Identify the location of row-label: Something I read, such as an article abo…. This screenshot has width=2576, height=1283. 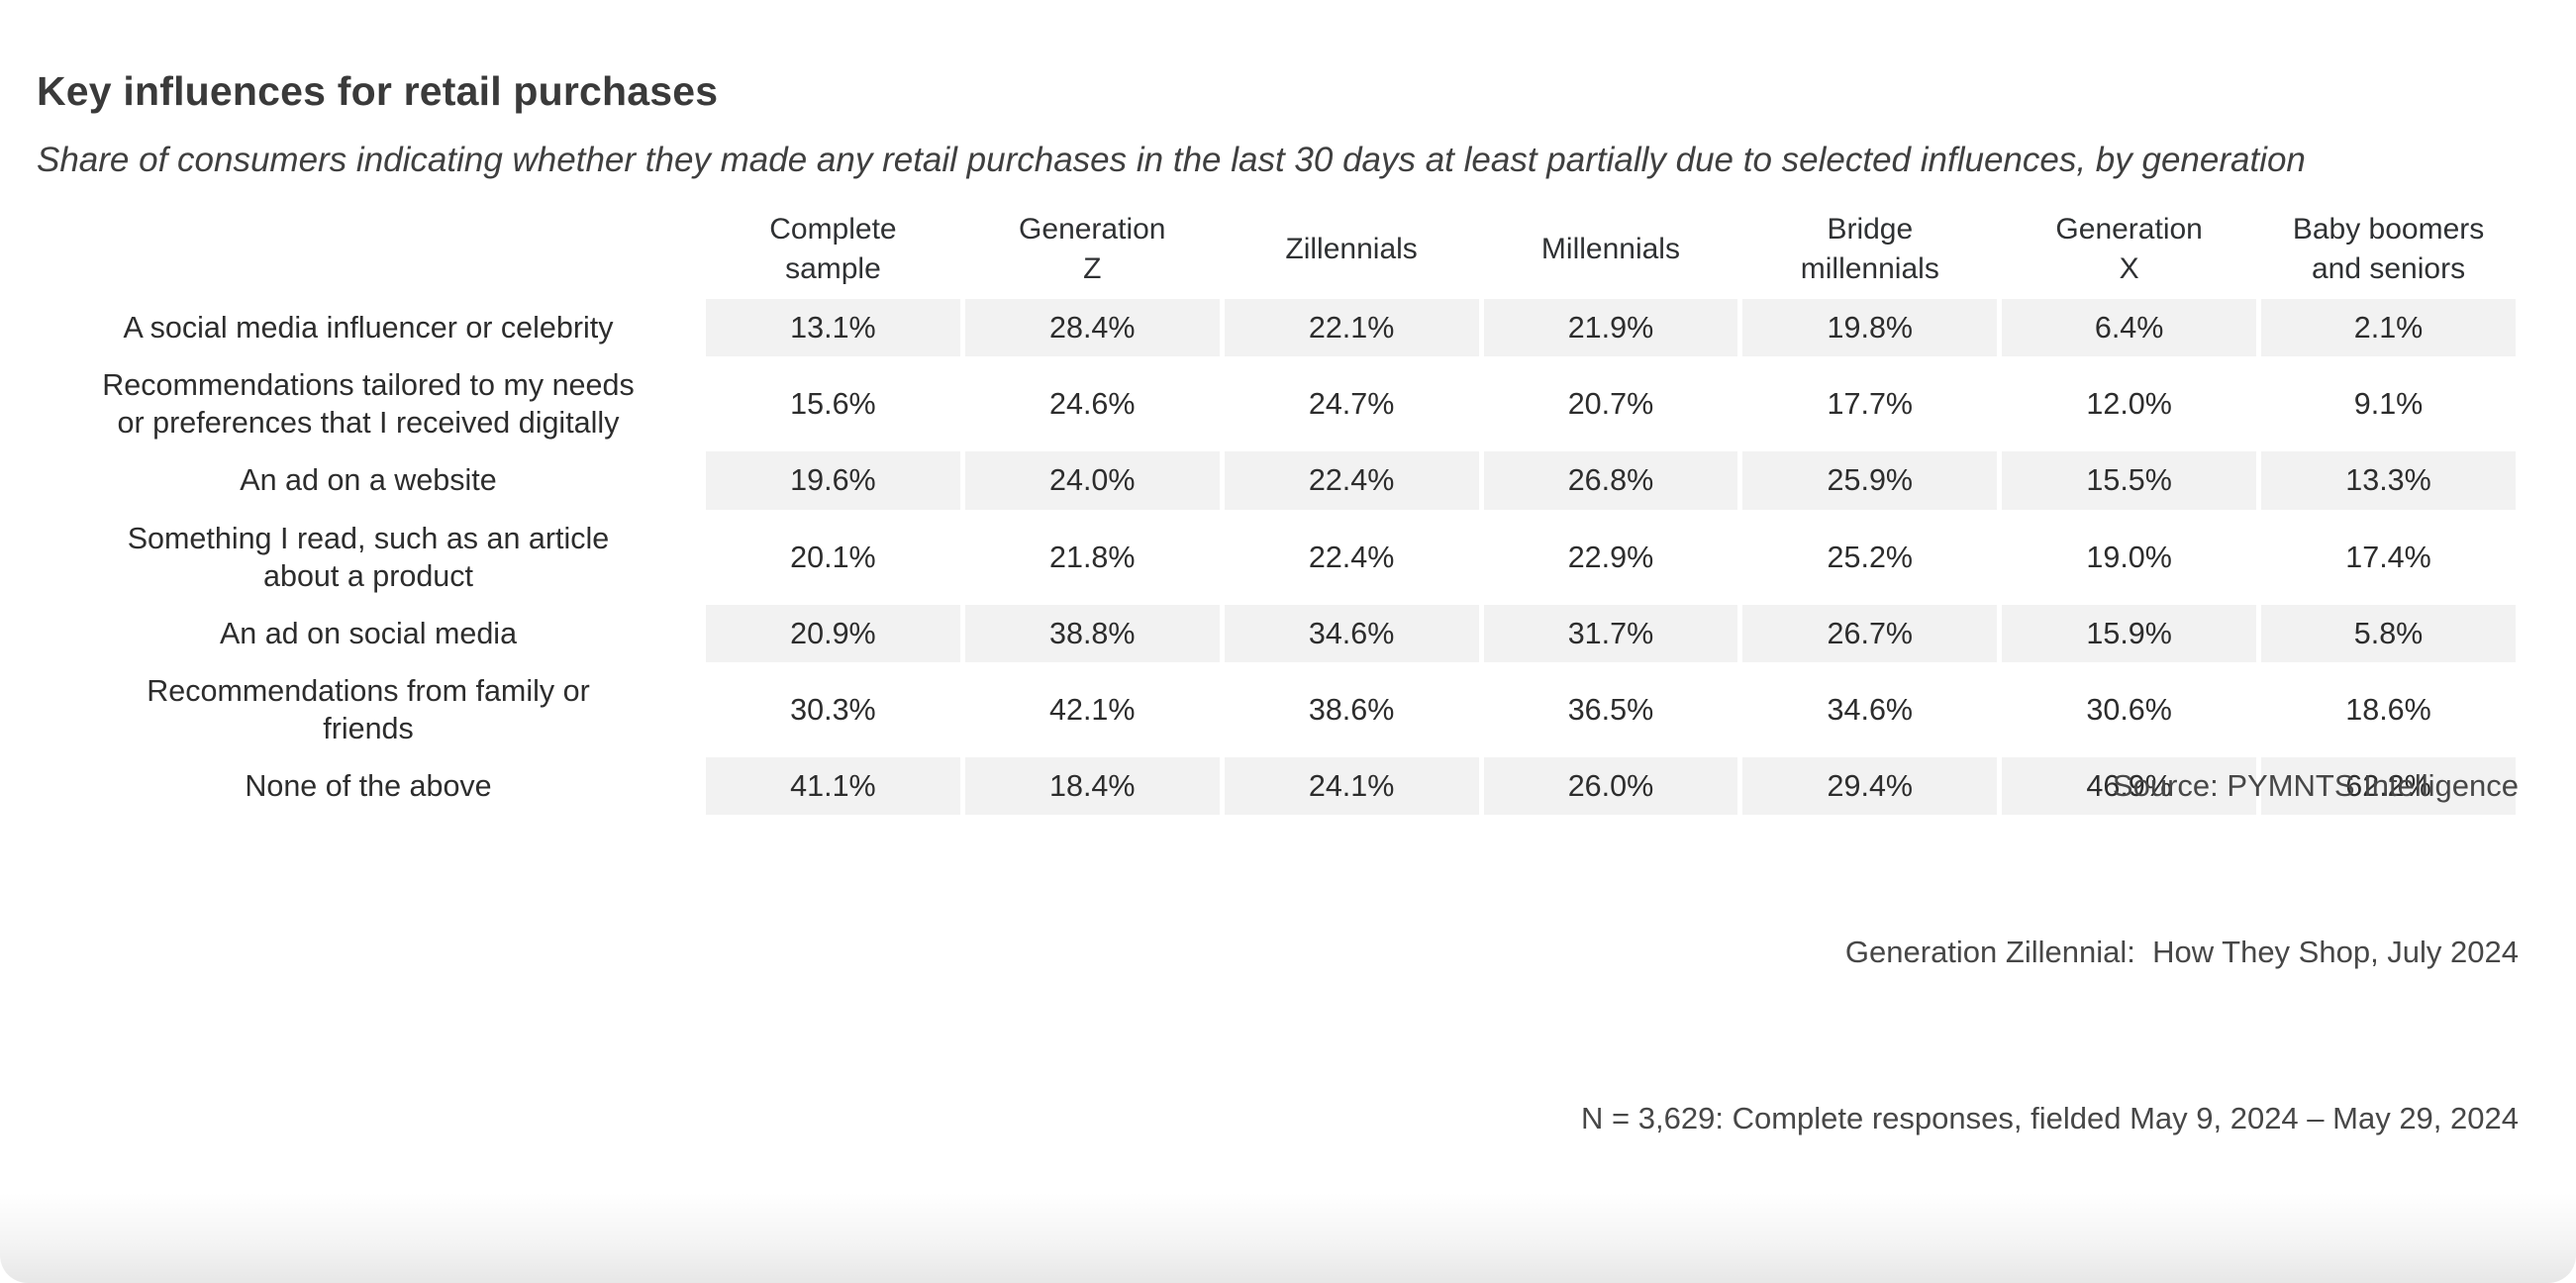
(369, 557).